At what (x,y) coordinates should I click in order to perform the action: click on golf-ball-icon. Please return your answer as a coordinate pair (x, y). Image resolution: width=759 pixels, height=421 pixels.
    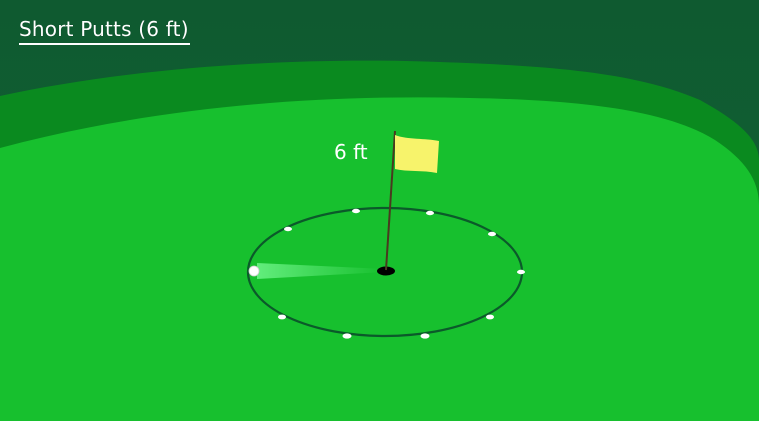
    Looking at the image, I should click on (254, 271).